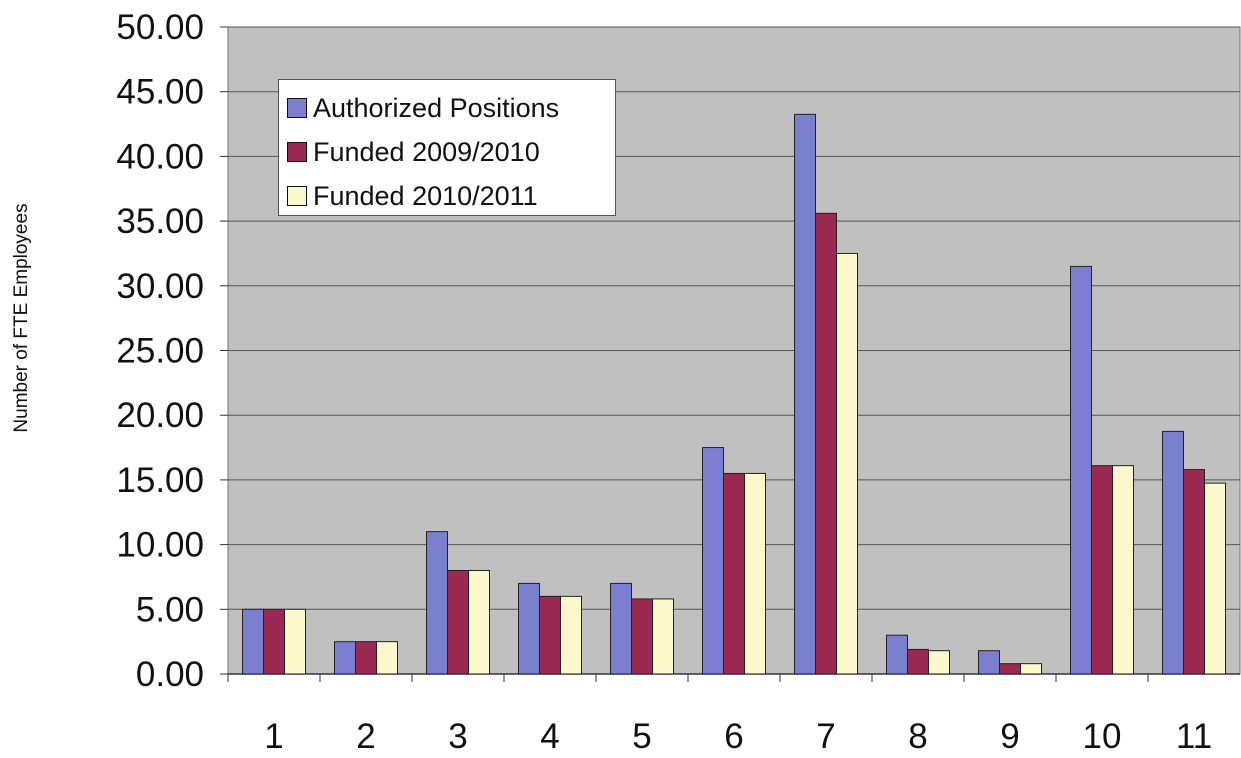  What do you see at coordinates (160, 415) in the screenshot?
I see `y-tick-label: 20.00` at bounding box center [160, 415].